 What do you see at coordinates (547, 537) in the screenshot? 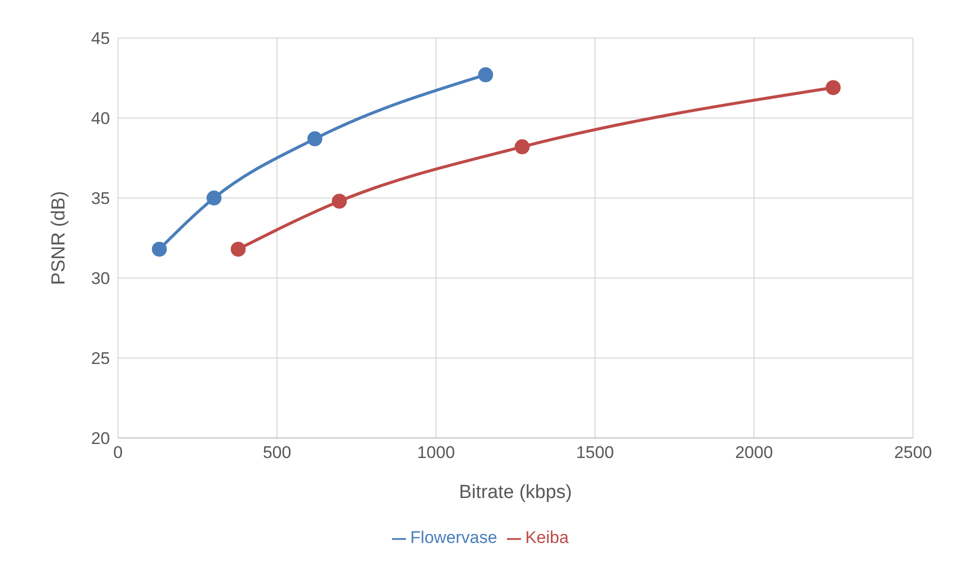
I see `legend-label: Keiba` at bounding box center [547, 537].